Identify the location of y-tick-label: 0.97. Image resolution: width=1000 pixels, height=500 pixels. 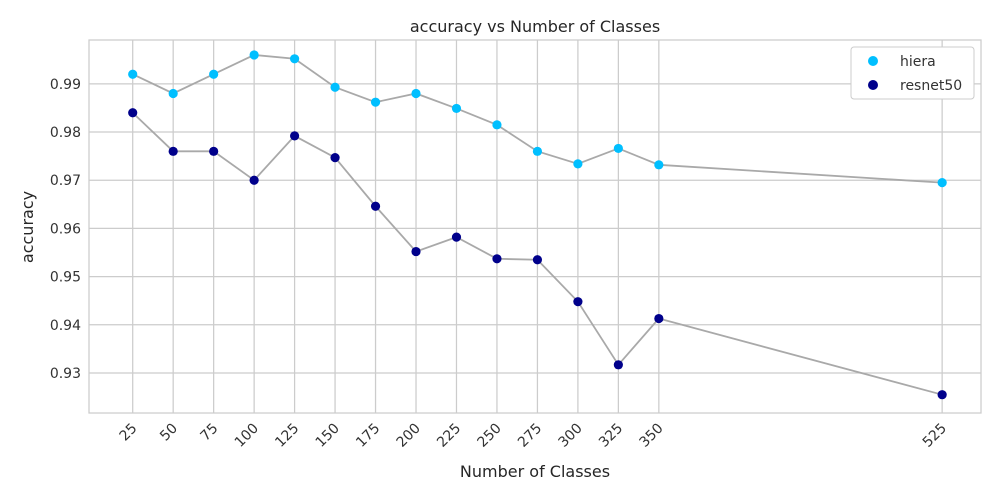
(65, 181).